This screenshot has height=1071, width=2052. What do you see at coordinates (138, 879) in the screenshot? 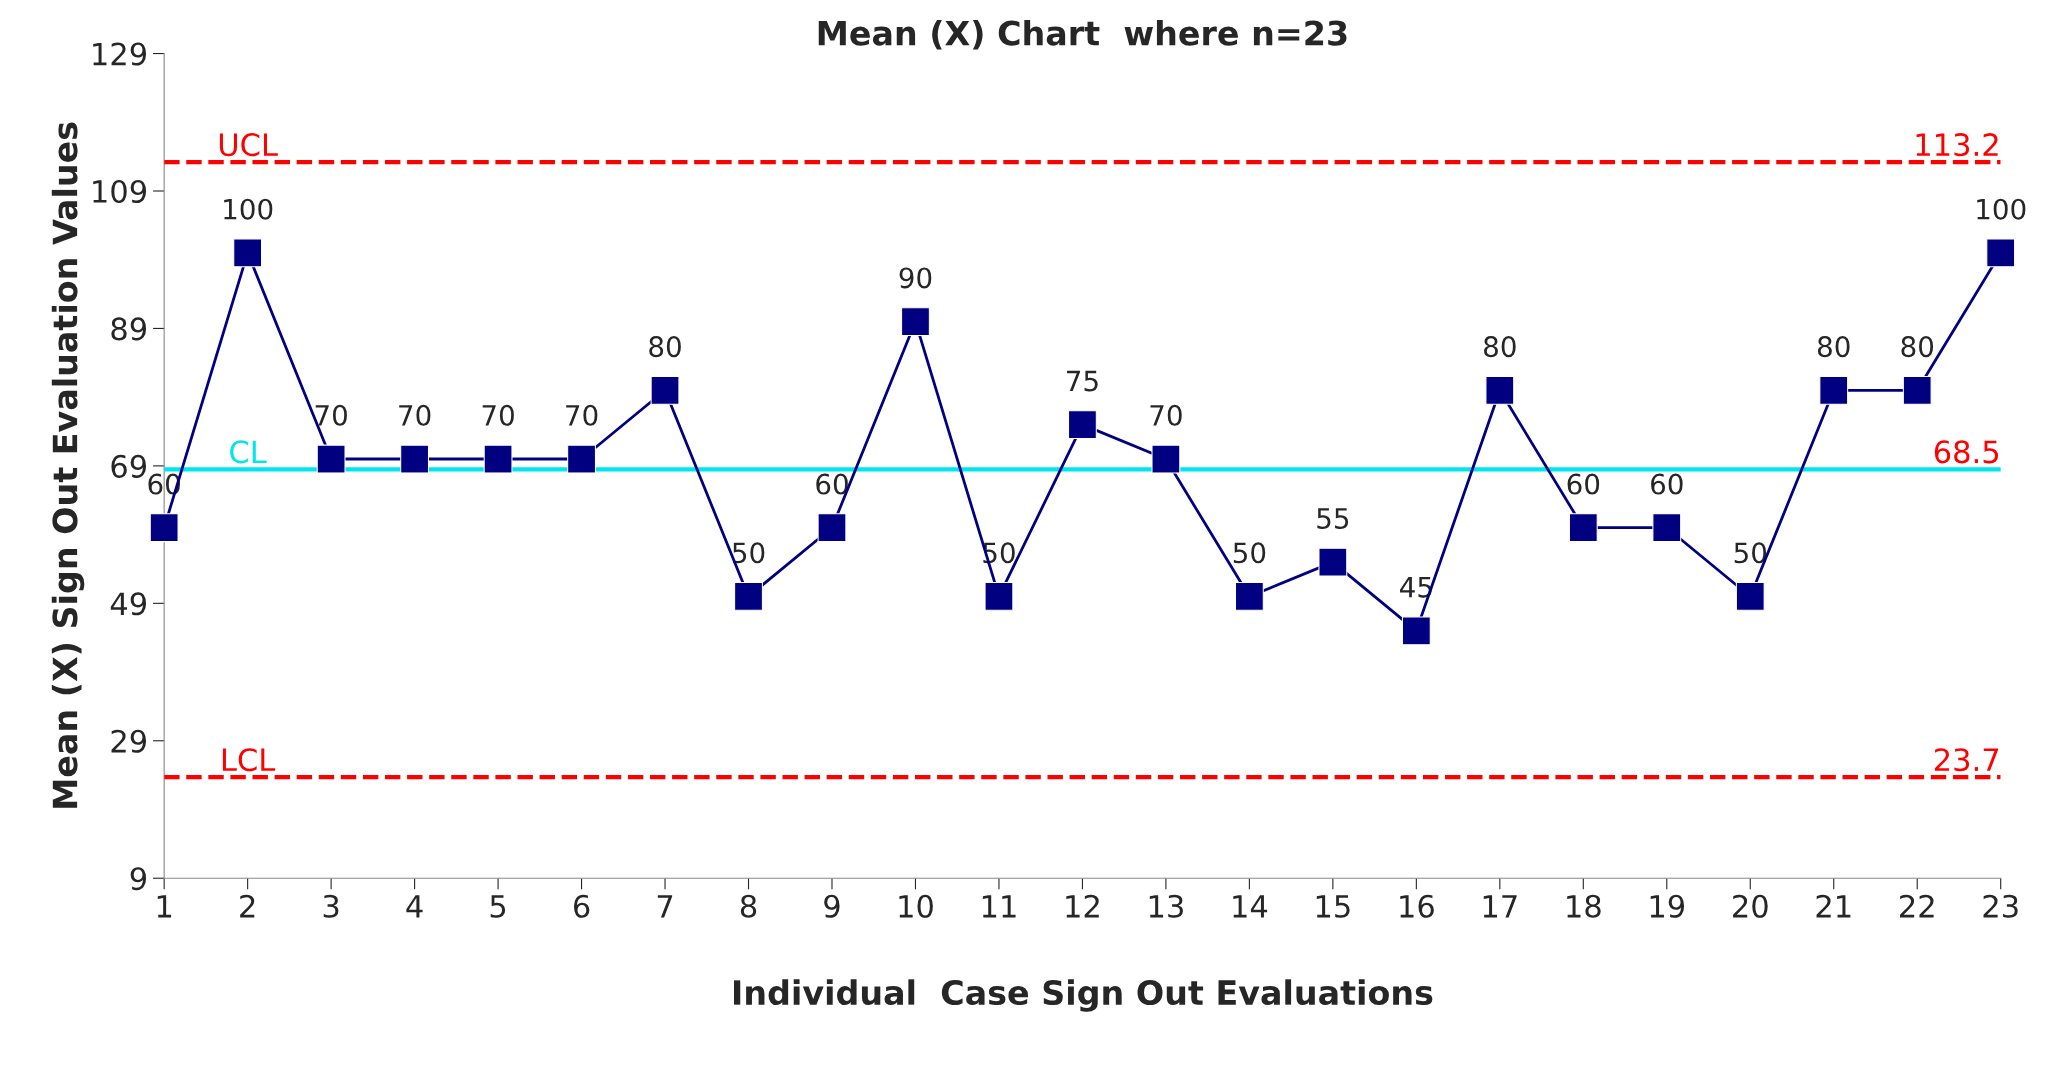
I see `y-tick-label: 9` at bounding box center [138, 879].